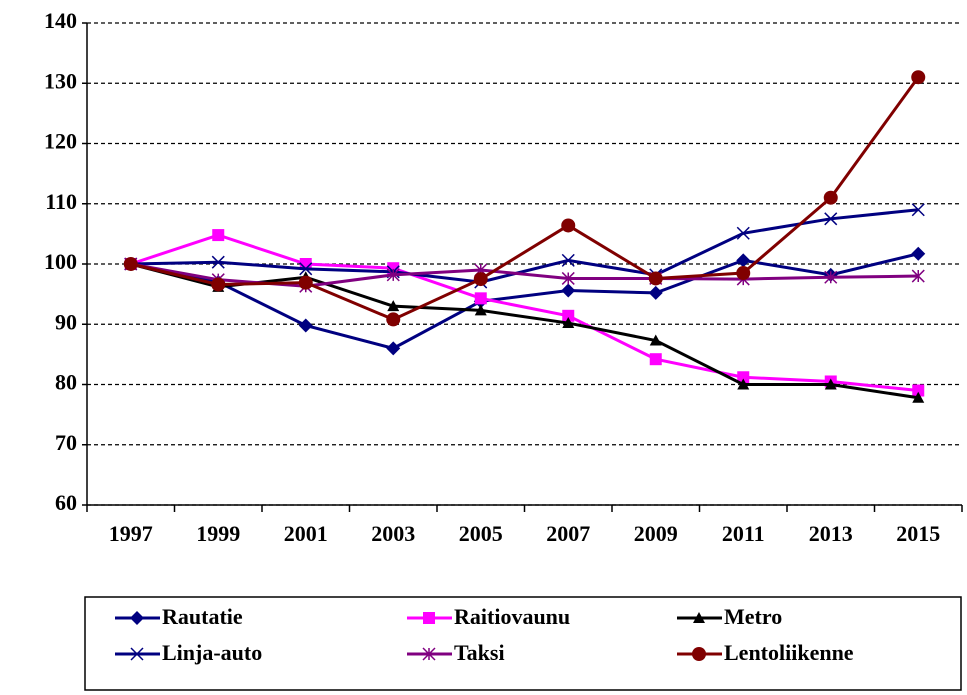 This screenshot has width=967, height=695. What do you see at coordinates (393, 533) in the screenshot?
I see `x-tick-label: 2003` at bounding box center [393, 533].